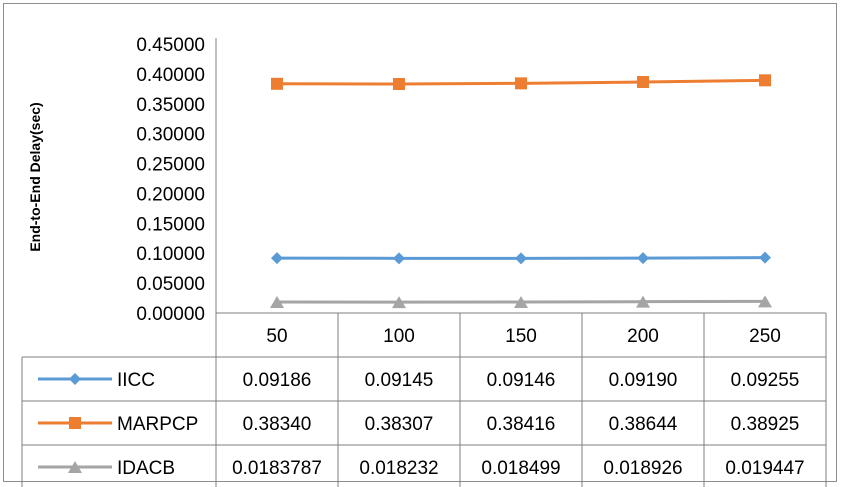 This screenshot has width=842, height=487. I want to click on y-tick-label: 0.15000, so click(170, 224).